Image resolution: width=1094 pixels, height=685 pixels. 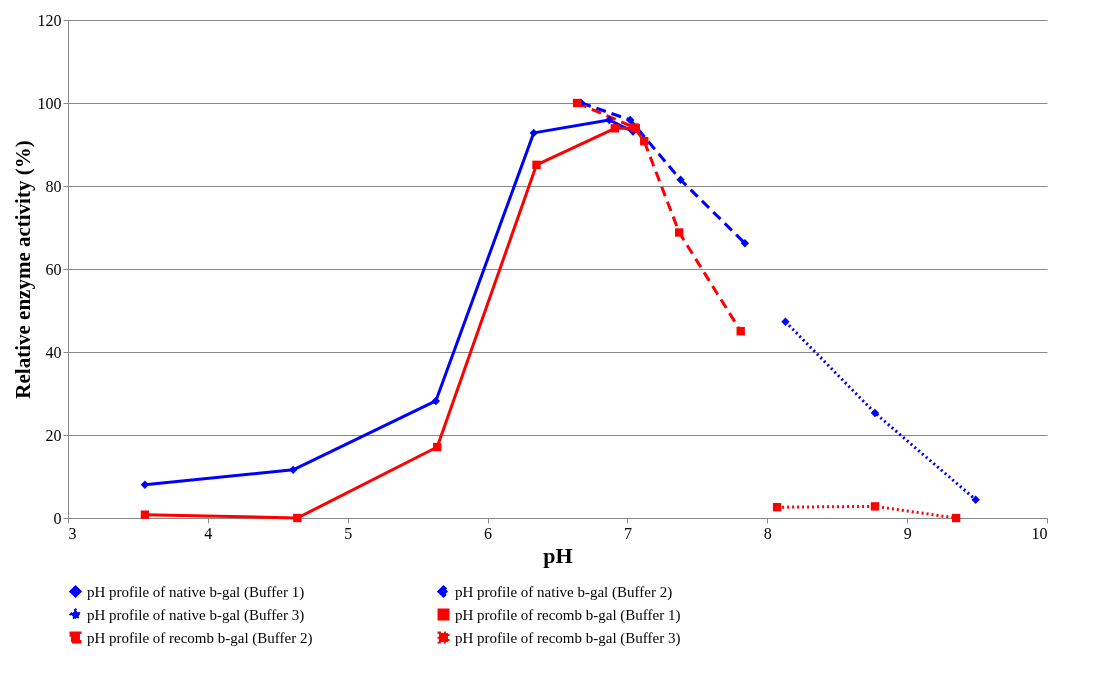 I want to click on x-tick-label: 7, so click(x=627, y=533).